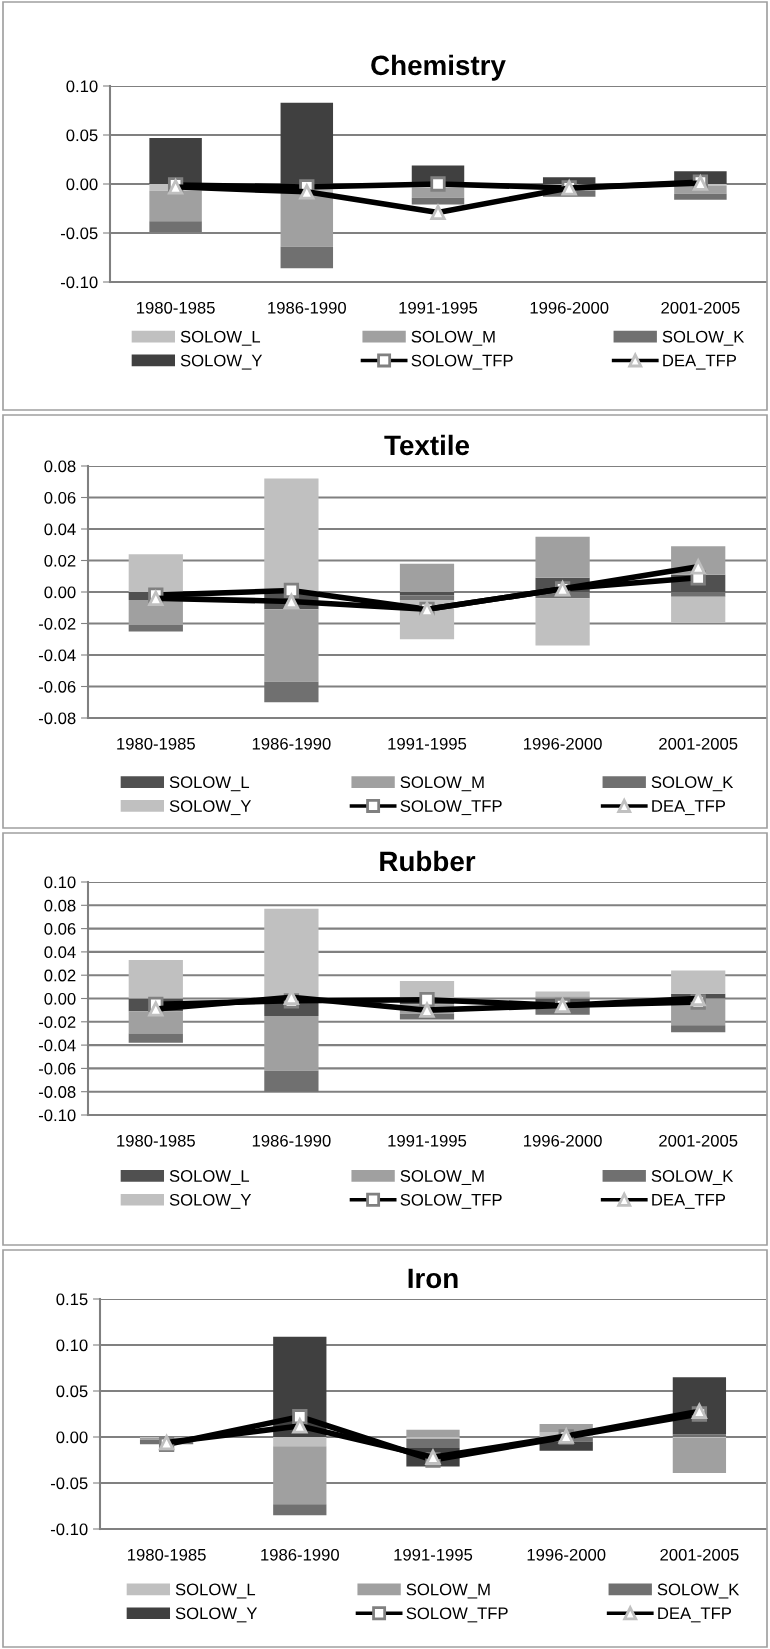 The height and width of the screenshot is (1649, 770). What do you see at coordinates (438, 67) in the screenshot?
I see `chart-title: Chemistry` at bounding box center [438, 67].